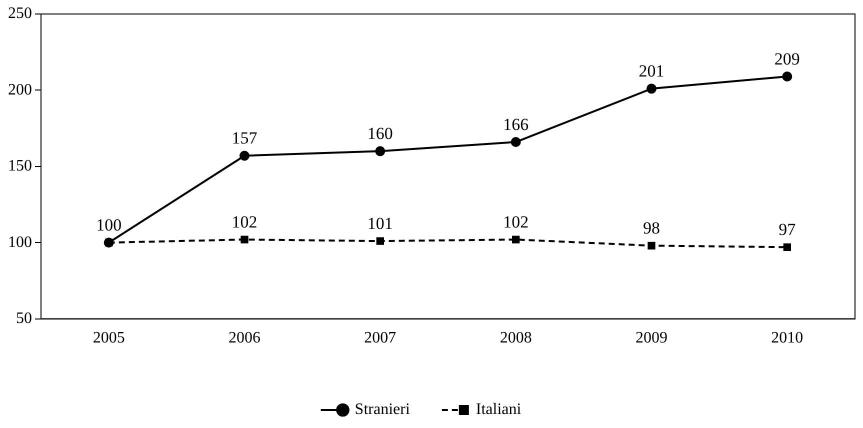  Describe the element at coordinates (382, 409) in the screenshot. I see `legend-label: Stranieri` at that location.